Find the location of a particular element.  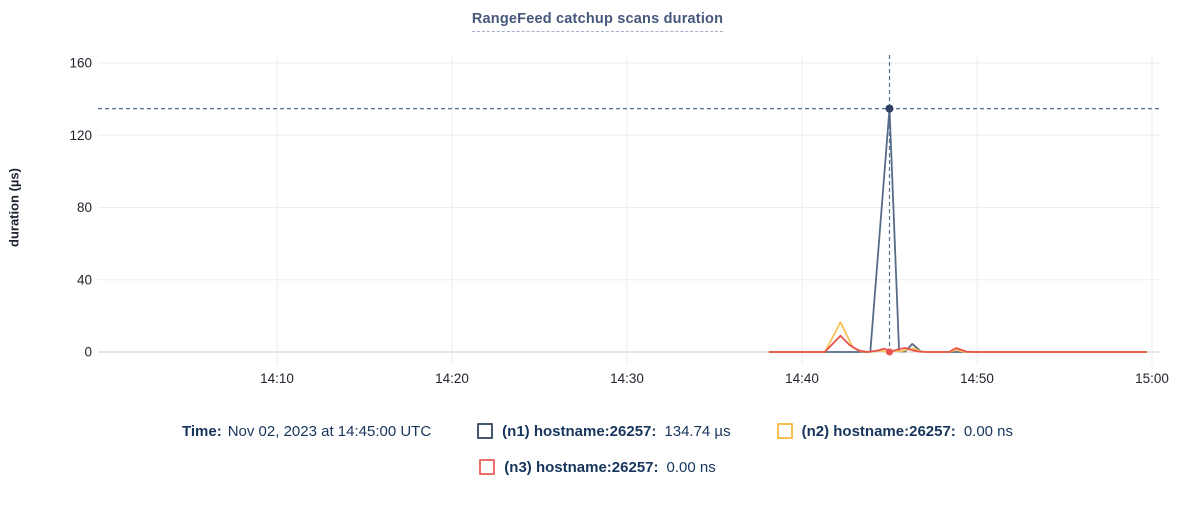

legend-row-2: (n3) hostname:26257: 0.00 ns is located at coordinates (597, 467).